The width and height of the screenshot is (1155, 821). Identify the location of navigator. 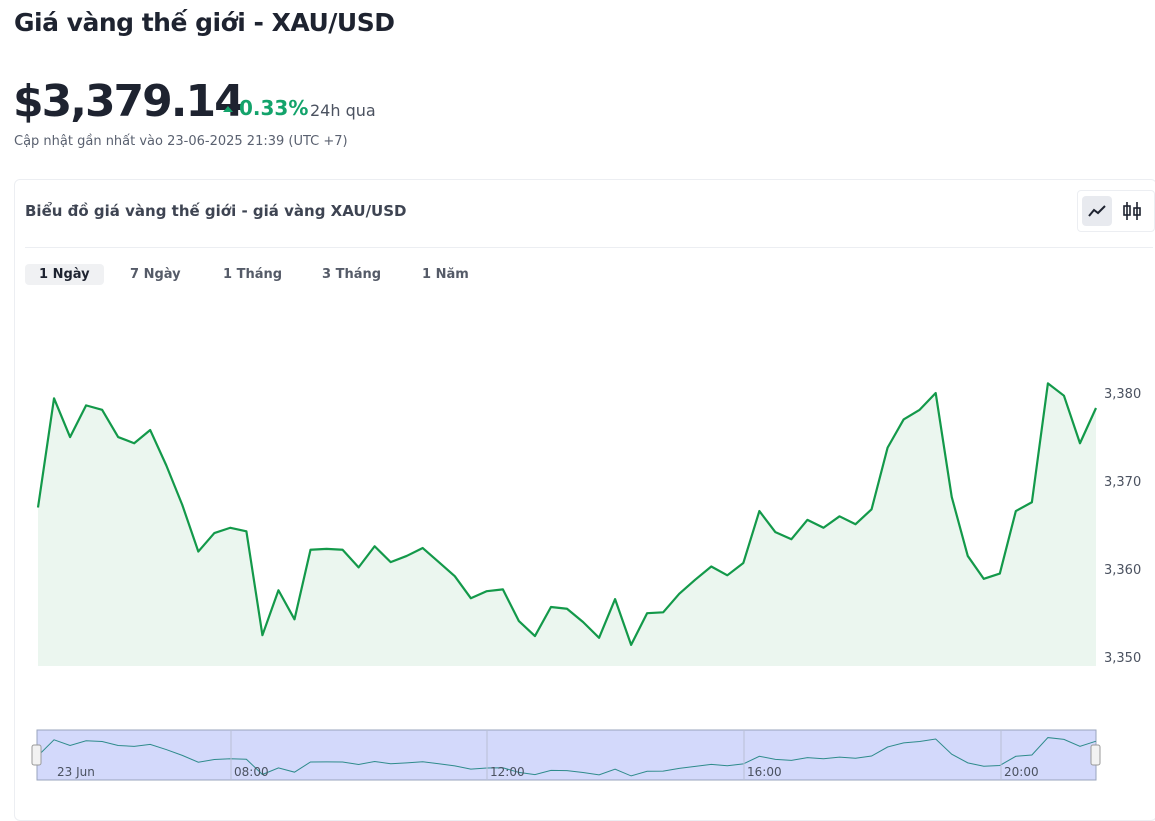
(566, 755).